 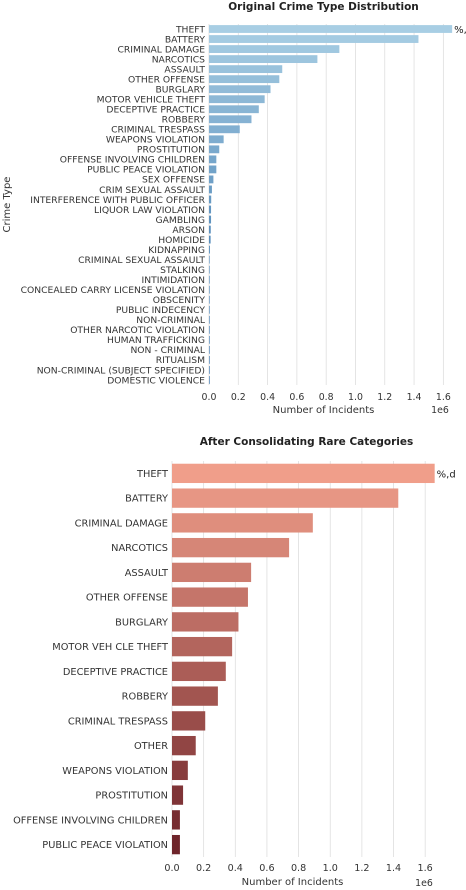 What do you see at coordinates (188, 230) in the screenshot?
I see `category-label: ARSON` at bounding box center [188, 230].